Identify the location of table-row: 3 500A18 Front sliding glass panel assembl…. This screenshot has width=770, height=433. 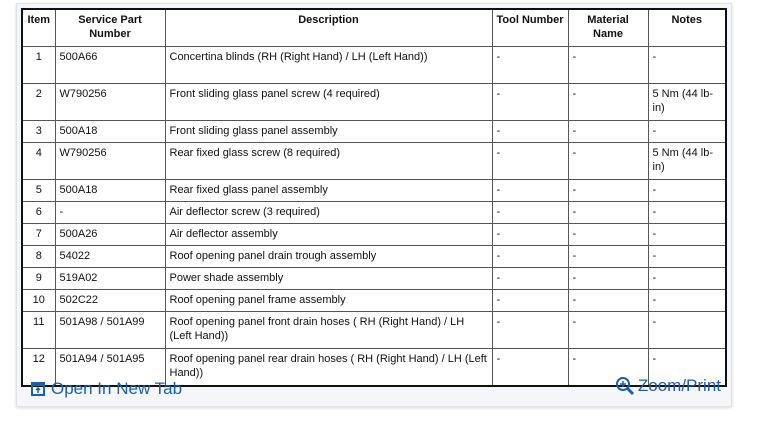
(374, 131).